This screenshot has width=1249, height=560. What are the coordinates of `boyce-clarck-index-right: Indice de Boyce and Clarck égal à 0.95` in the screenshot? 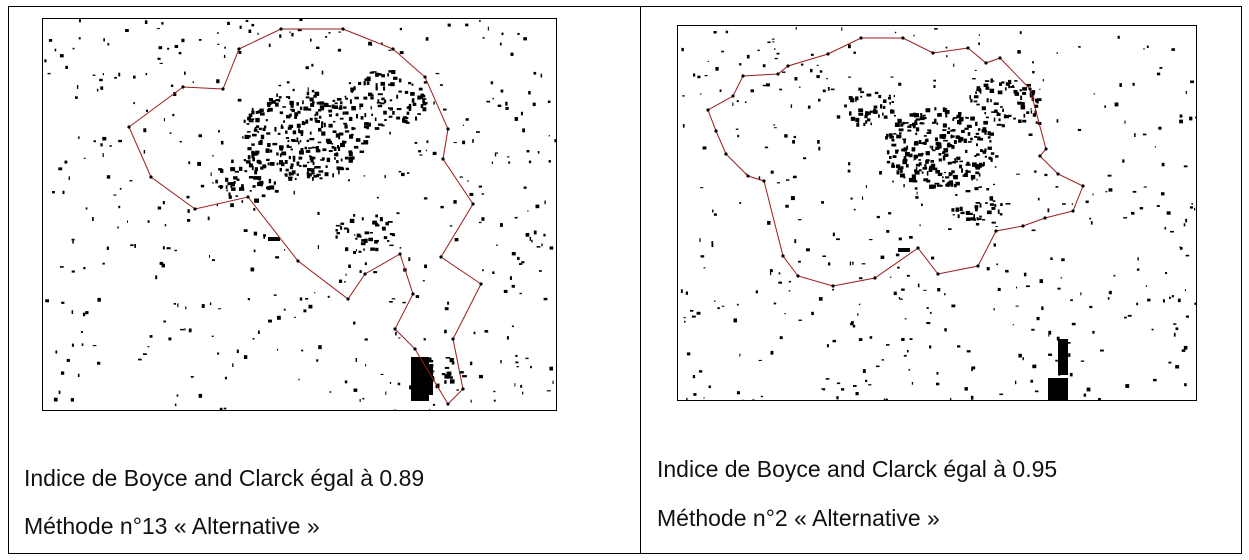 It's located at (857, 469).